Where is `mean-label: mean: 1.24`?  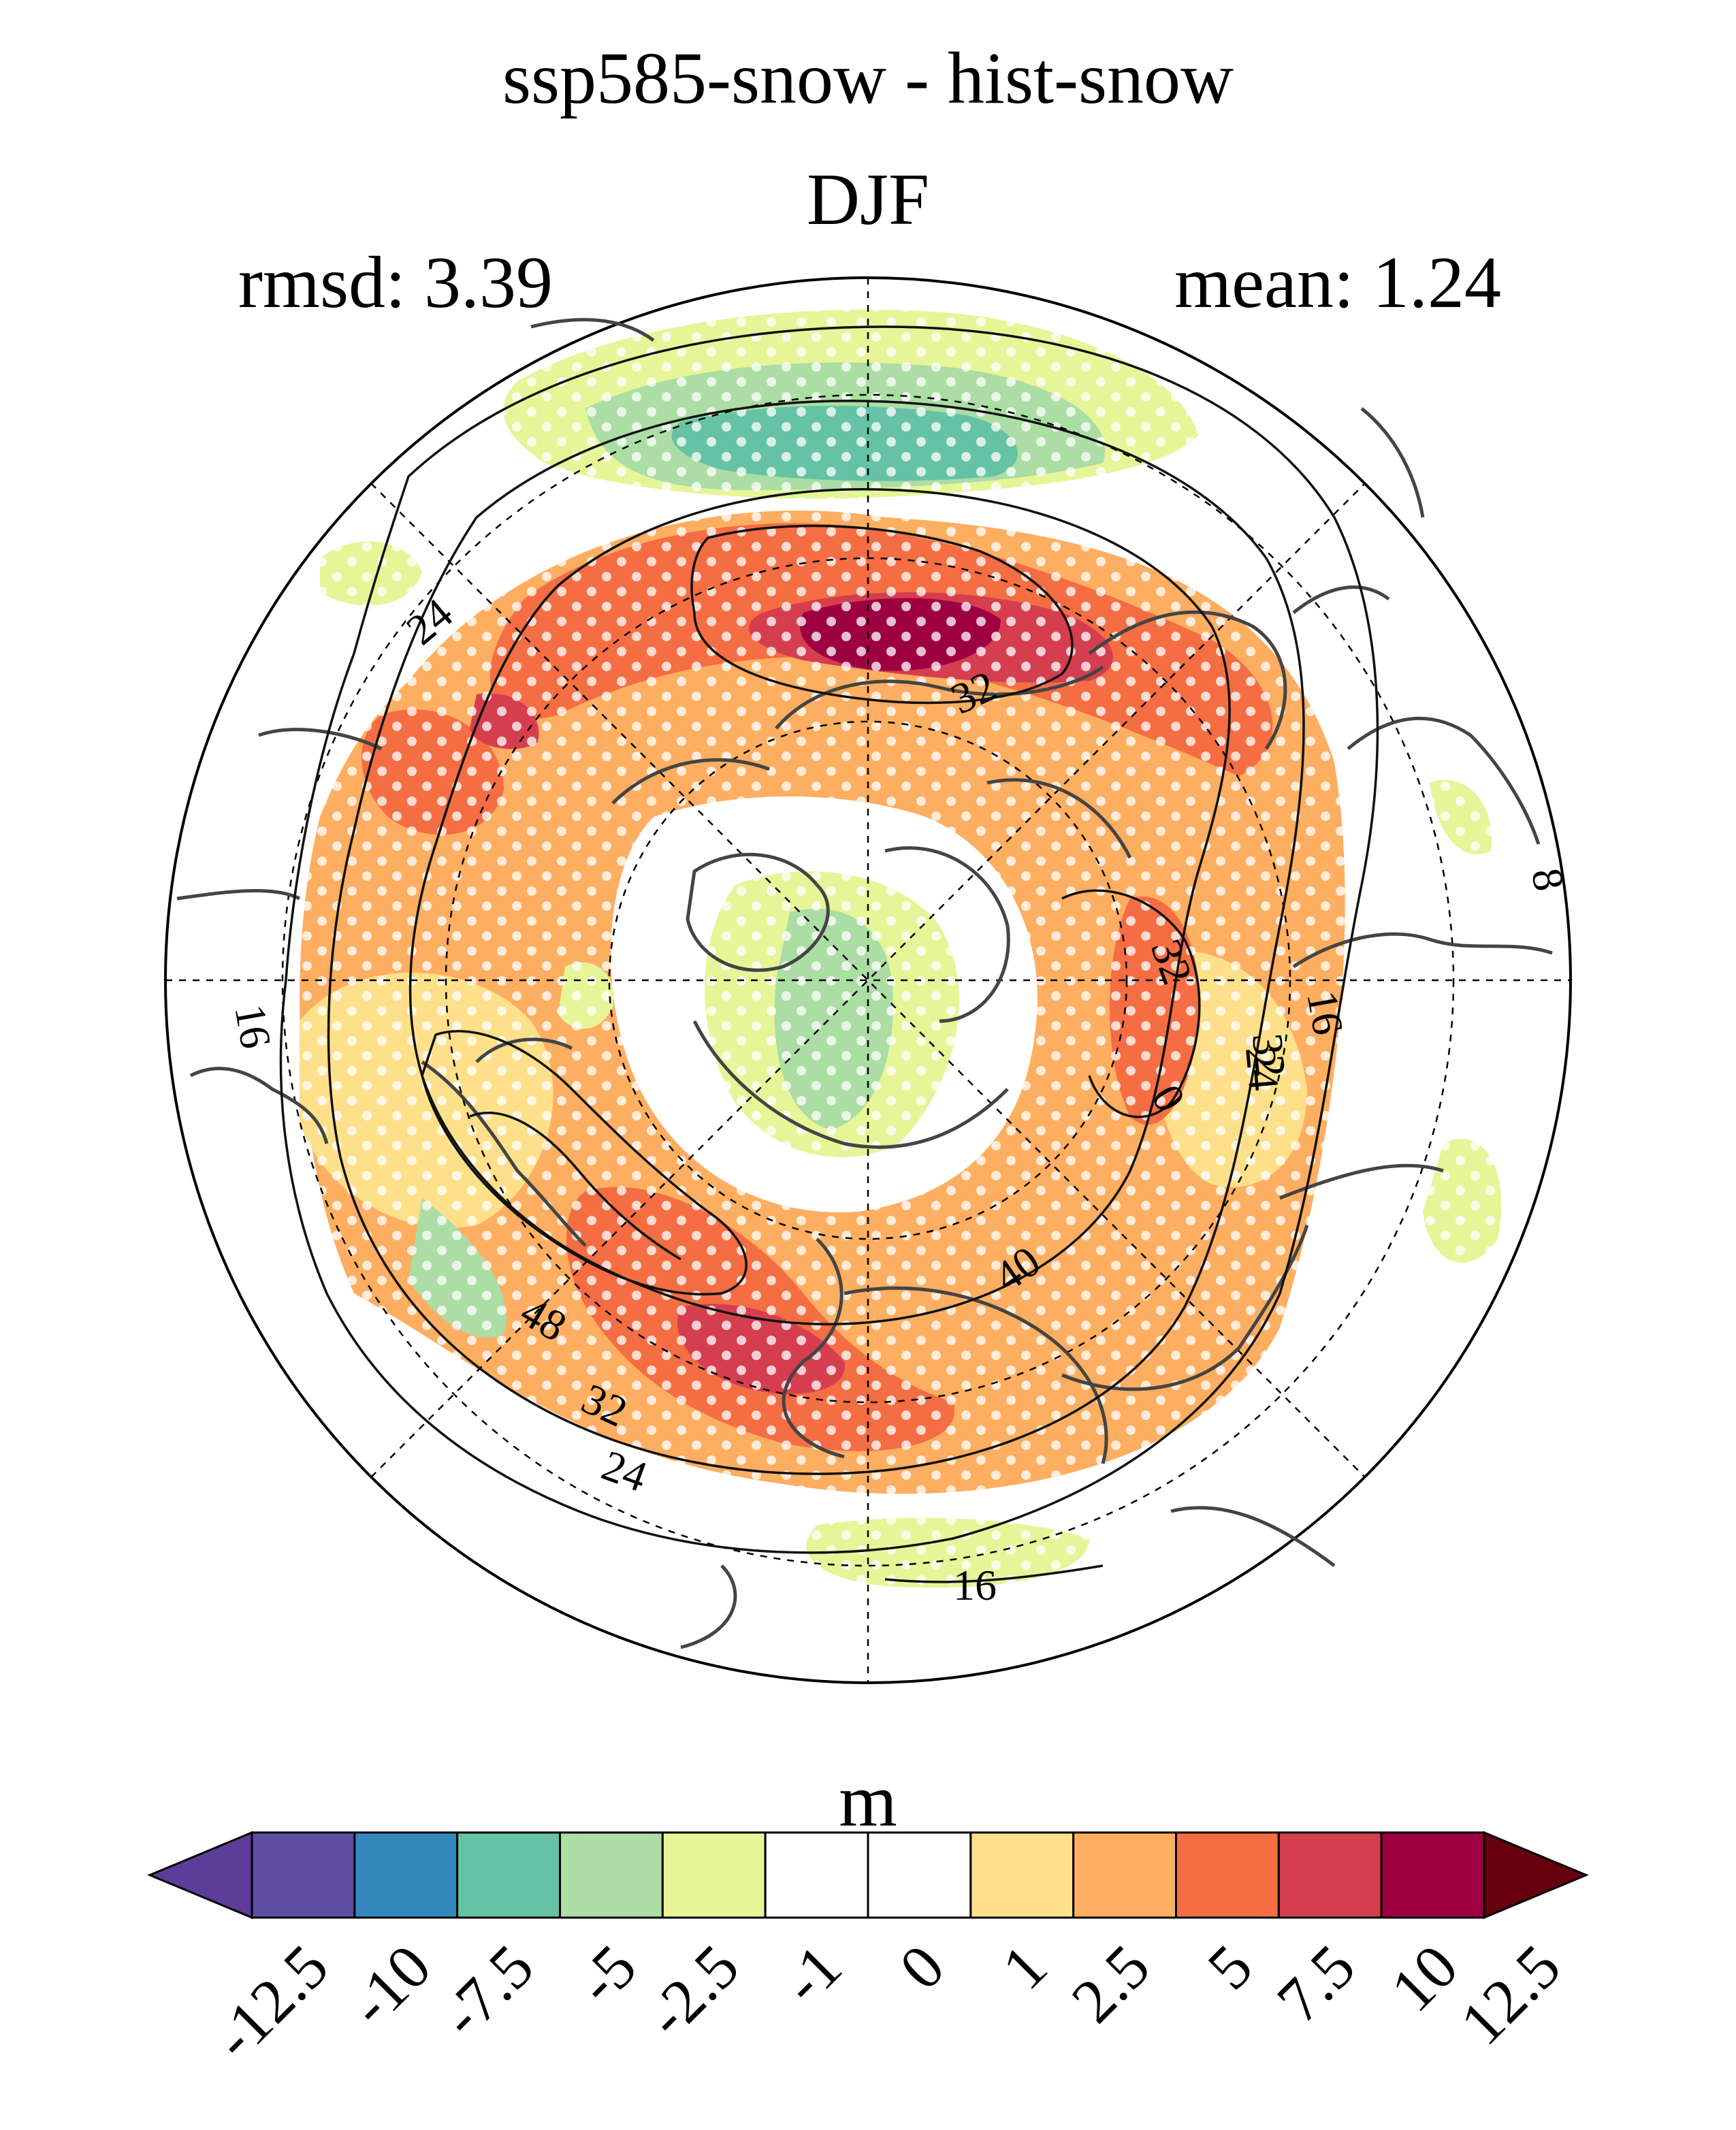
mean-label: mean: 1.24 is located at coordinates (1337, 282).